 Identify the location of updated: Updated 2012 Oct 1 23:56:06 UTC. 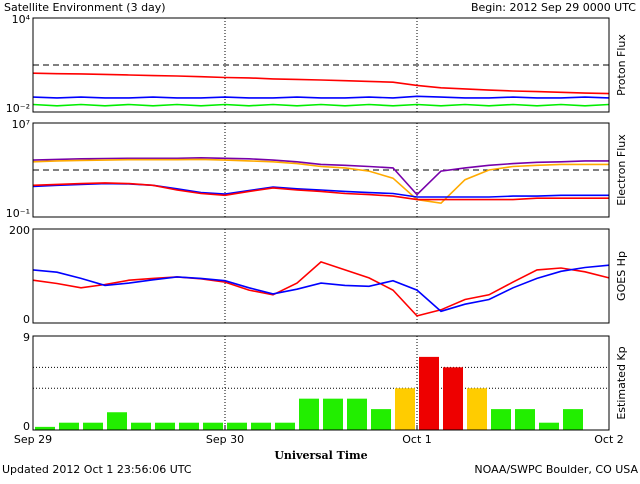
(97, 469).